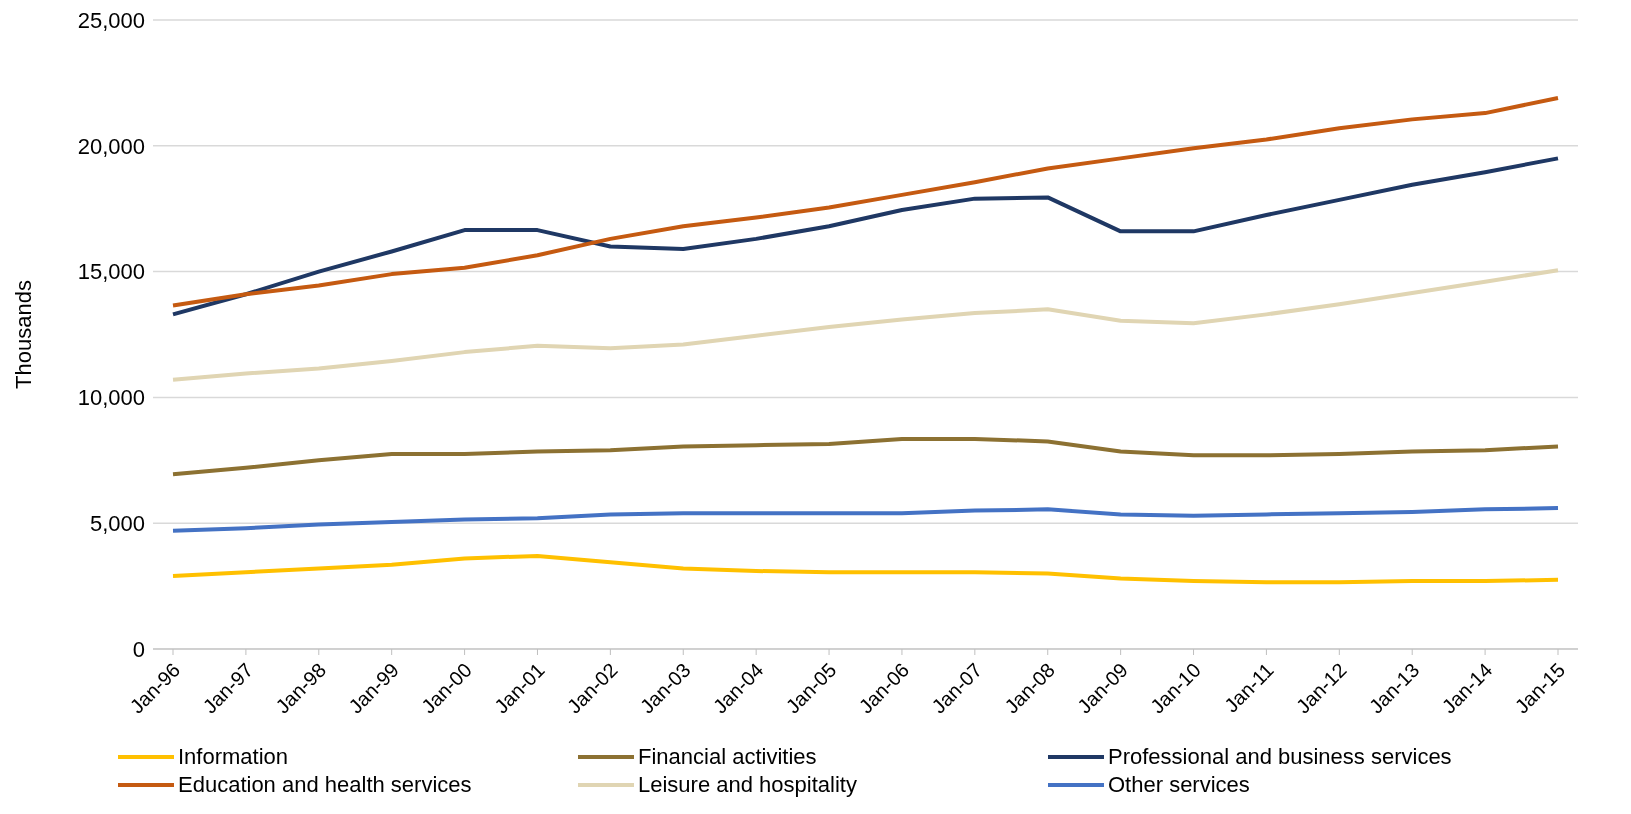  I want to click on legend-label: Financial activities, so click(727, 757).